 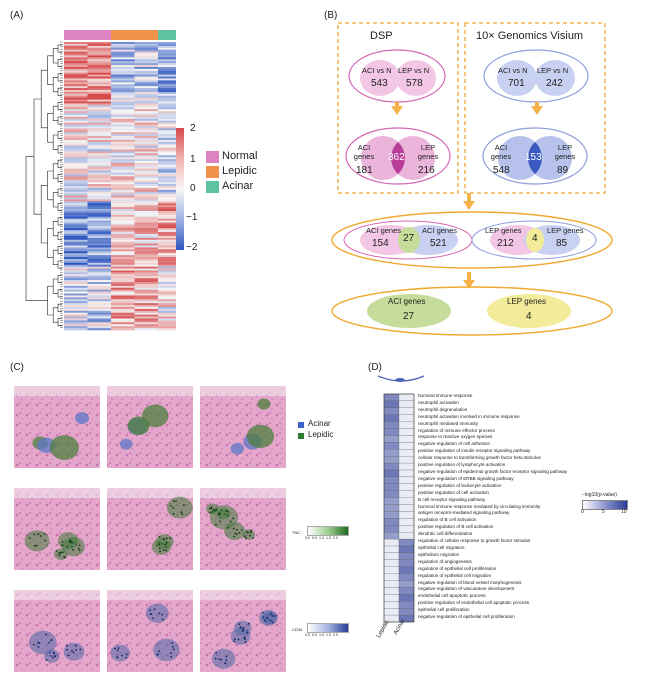 What do you see at coordinates (438, 243) in the screenshot?
I see `combined-aci-b-only: 521` at bounding box center [438, 243].